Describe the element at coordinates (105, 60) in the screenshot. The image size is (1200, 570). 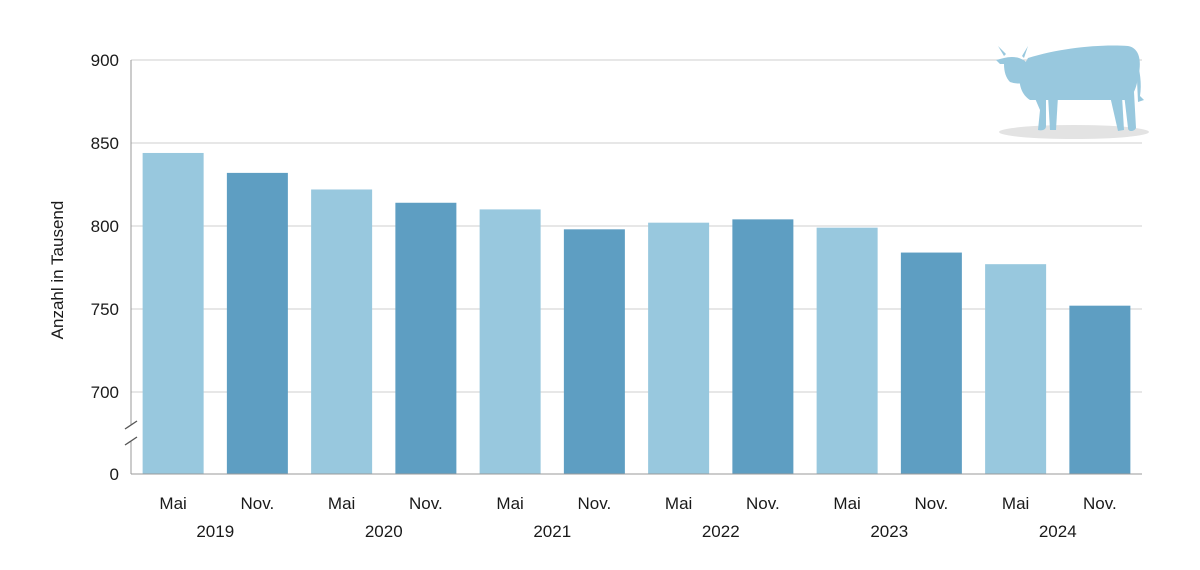
I see `y-tick-label: 900` at that location.